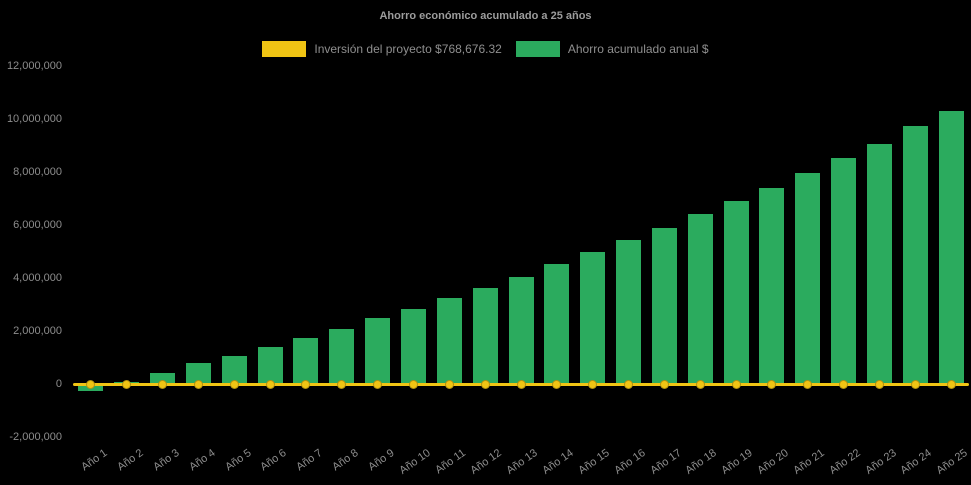 This screenshot has width=971, height=485. I want to click on x-tick-label: Año 8, so click(345, 460).